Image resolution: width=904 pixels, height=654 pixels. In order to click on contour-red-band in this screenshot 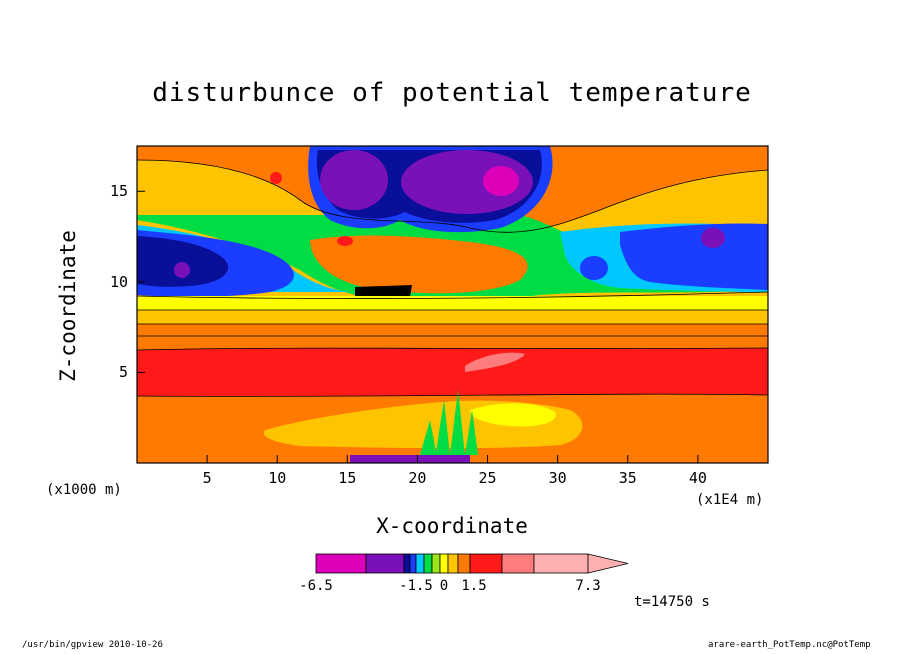, I will do `click(452, 372)`.